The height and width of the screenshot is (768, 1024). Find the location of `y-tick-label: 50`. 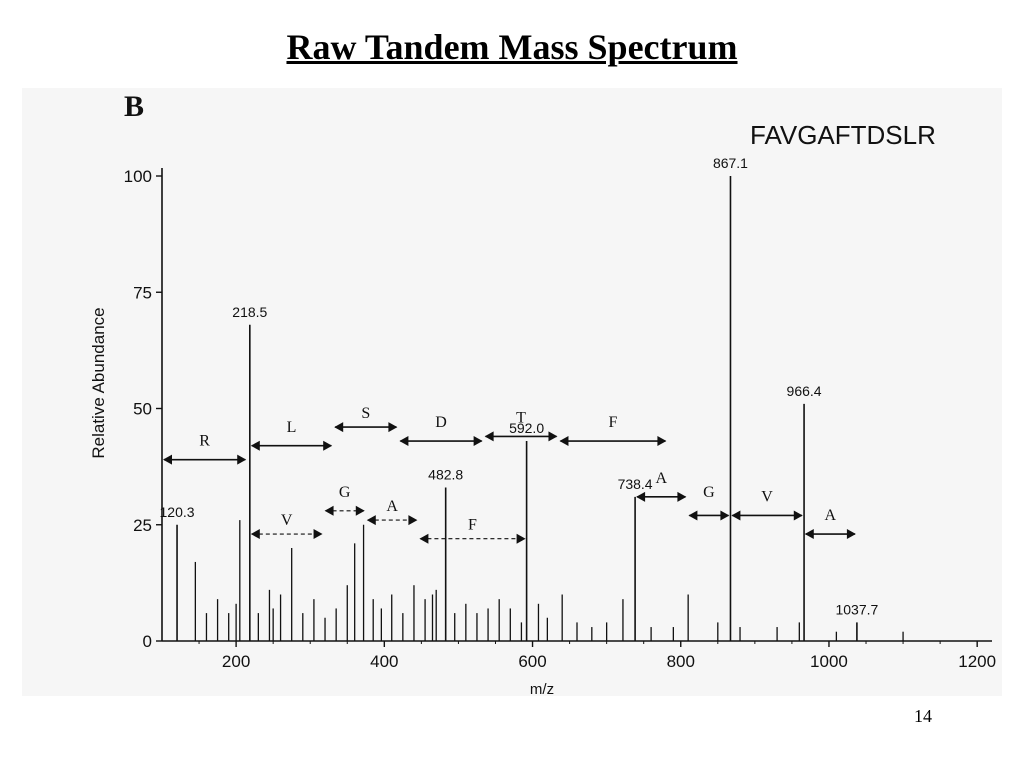

y-tick-label: 50 is located at coordinates (142, 409).